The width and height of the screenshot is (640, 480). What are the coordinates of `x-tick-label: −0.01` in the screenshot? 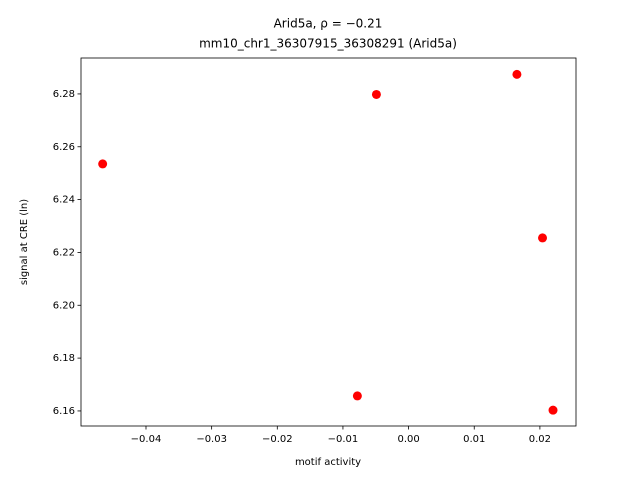 It's located at (343, 439).